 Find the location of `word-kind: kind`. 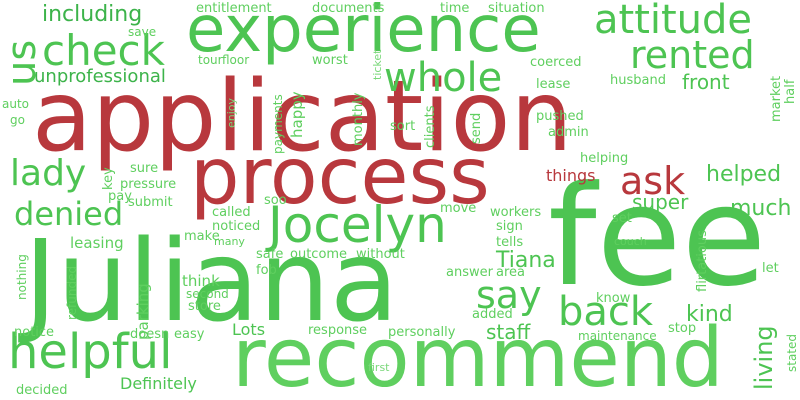

word-kind: kind is located at coordinates (709, 314).